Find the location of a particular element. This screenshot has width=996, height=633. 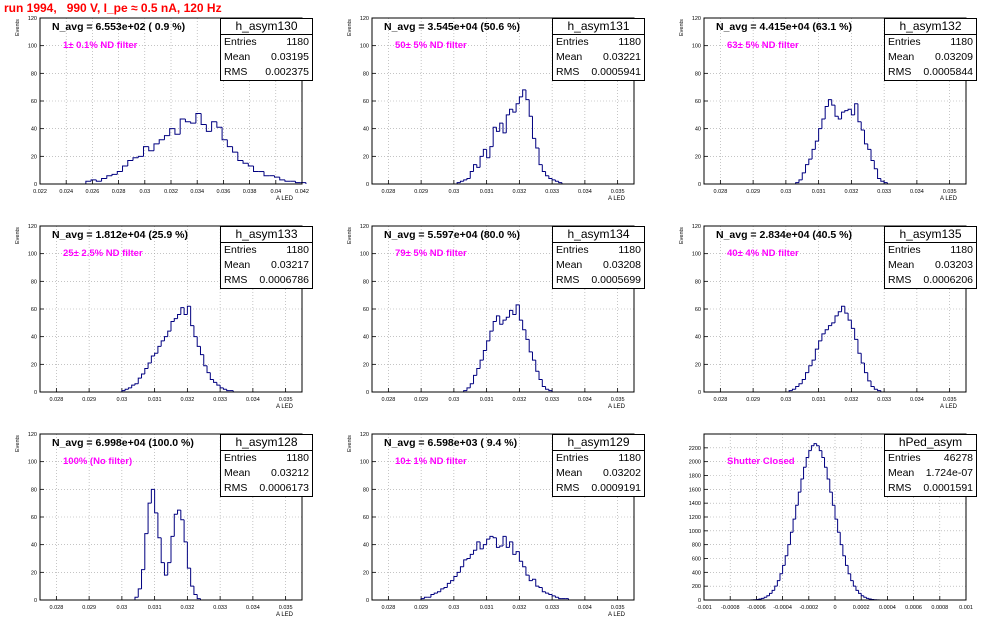

stats-row-mean: Mean 0.03202 is located at coordinates (598, 473).